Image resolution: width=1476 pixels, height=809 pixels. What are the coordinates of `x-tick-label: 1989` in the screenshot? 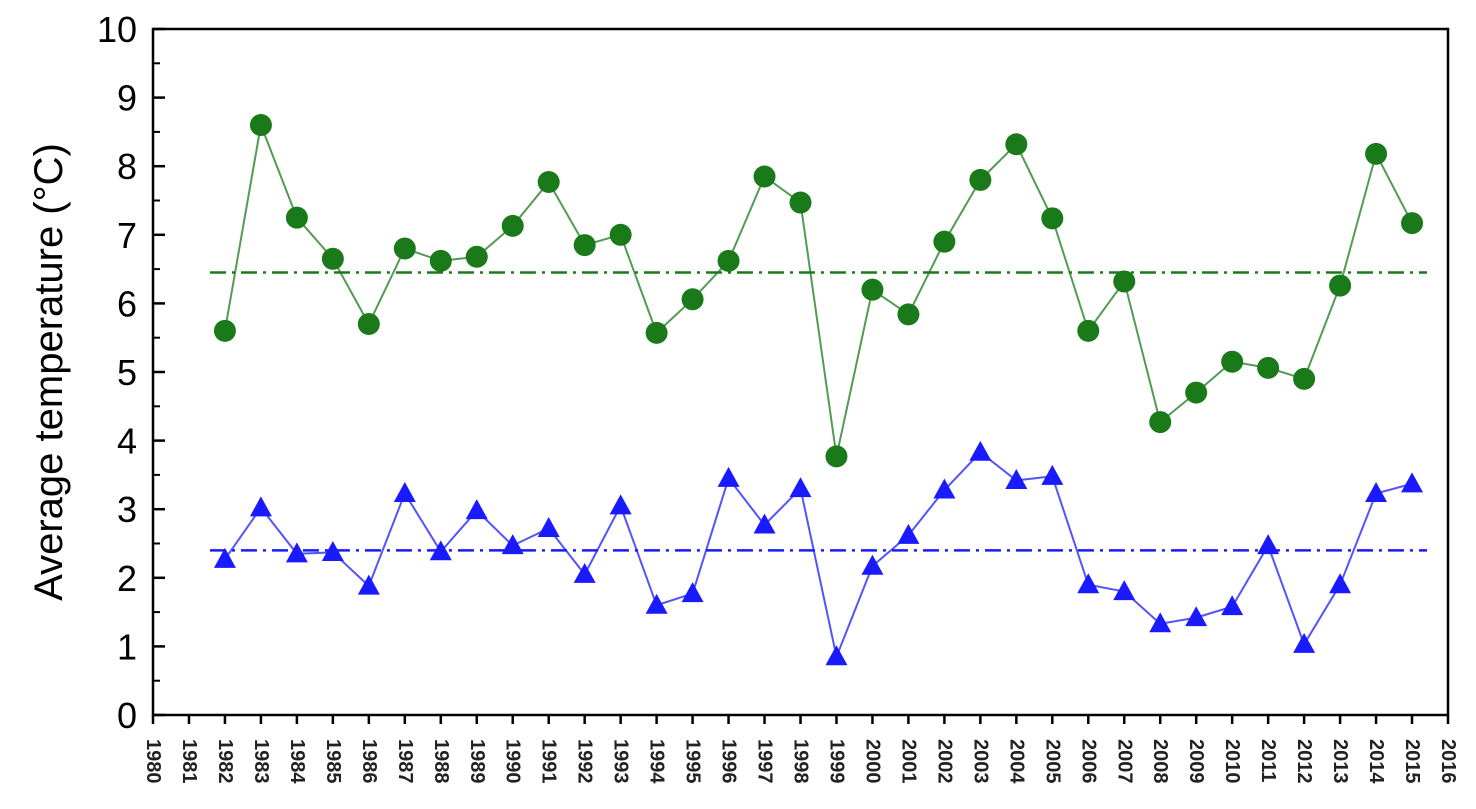 It's located at (477, 761).